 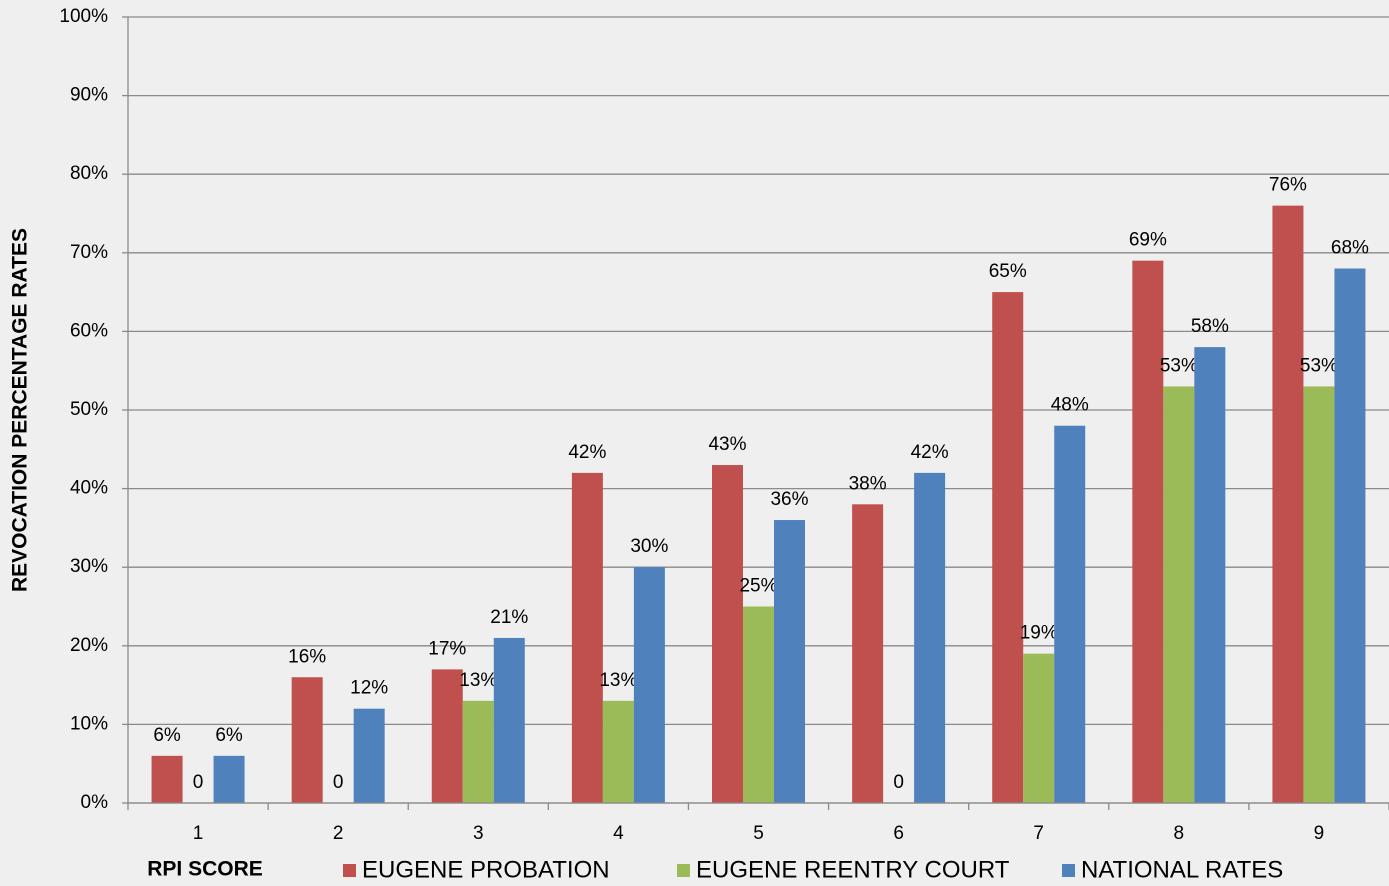 What do you see at coordinates (369, 688) in the screenshot?
I see `data-label: 12%` at bounding box center [369, 688].